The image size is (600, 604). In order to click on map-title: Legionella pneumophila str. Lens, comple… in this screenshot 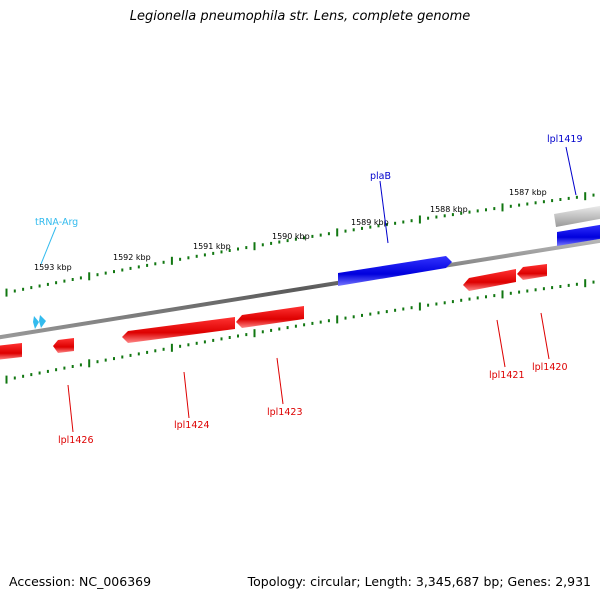, I will do `click(300, 16)`.